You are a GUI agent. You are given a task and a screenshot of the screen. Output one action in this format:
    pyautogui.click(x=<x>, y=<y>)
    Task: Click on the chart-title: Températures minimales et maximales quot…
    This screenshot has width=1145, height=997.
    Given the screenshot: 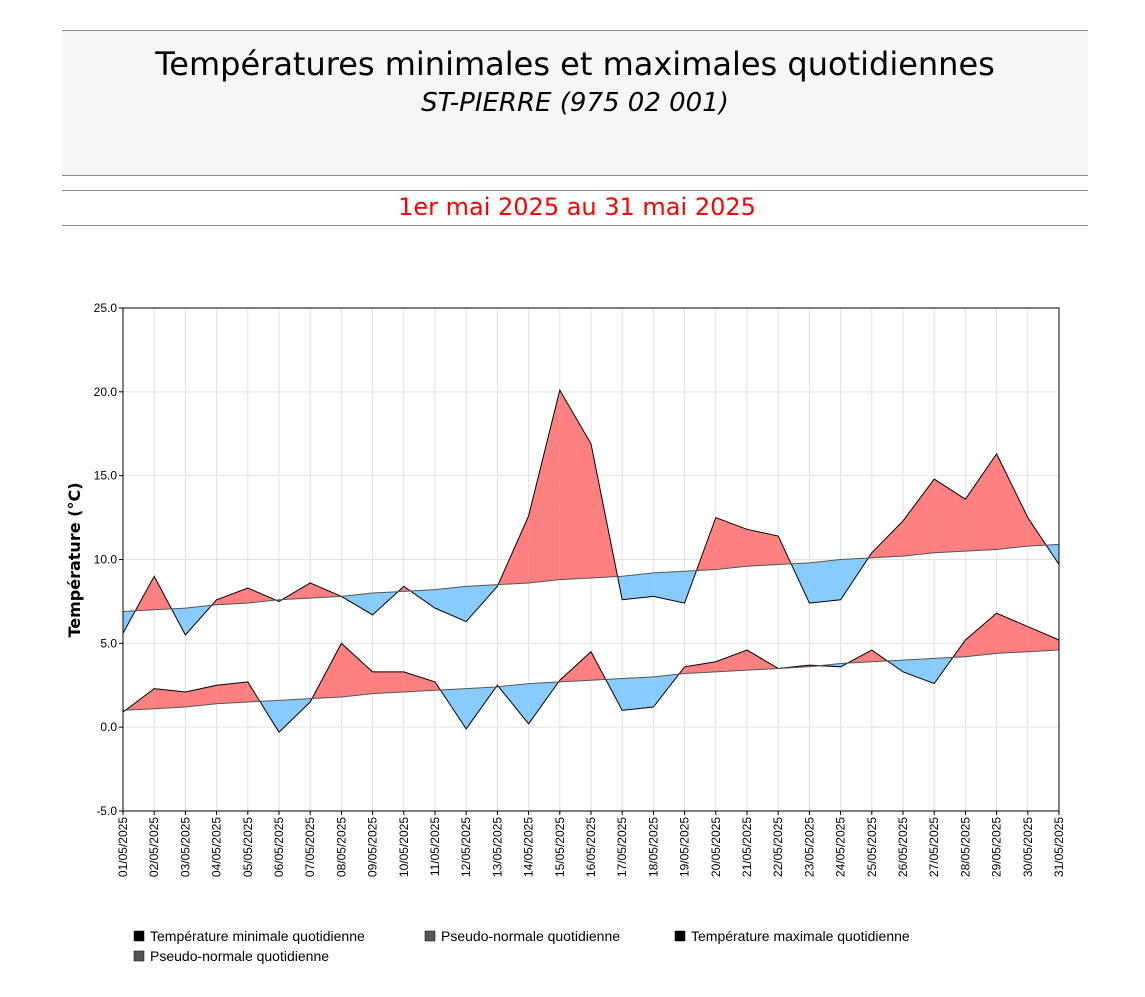 What is the action you would take?
    pyautogui.click(x=574, y=64)
    